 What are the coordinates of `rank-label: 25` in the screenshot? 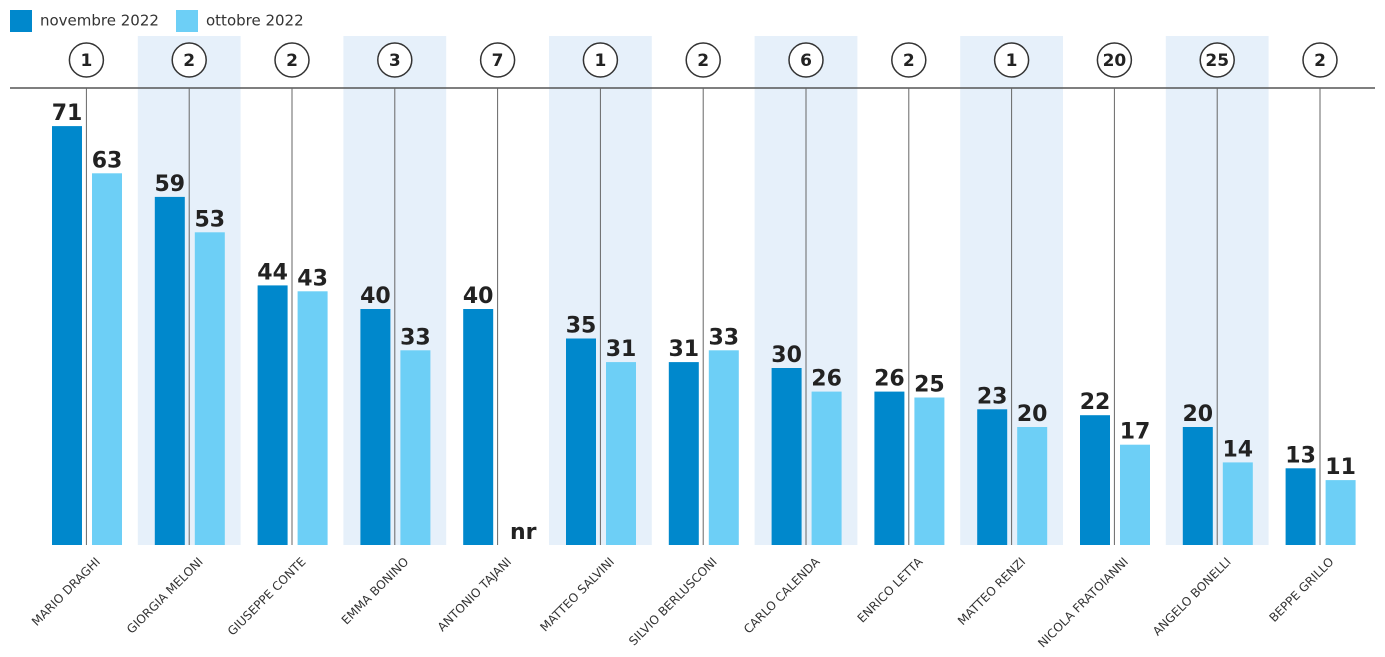 It's located at (1217, 61).